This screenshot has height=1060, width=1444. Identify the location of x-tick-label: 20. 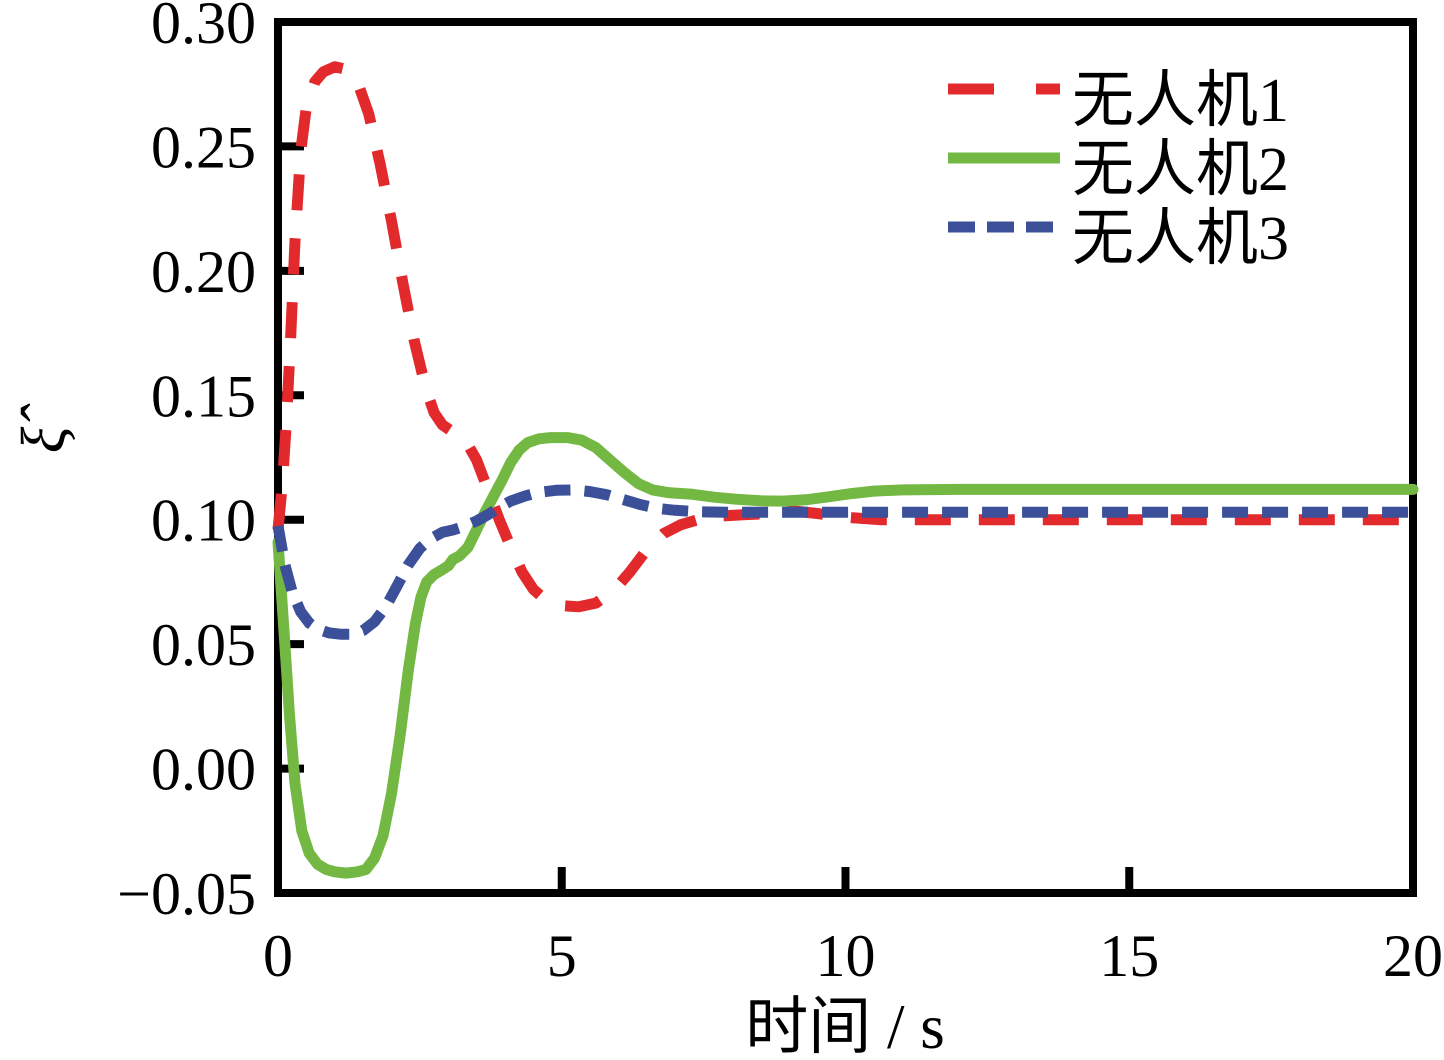
(1413, 956).